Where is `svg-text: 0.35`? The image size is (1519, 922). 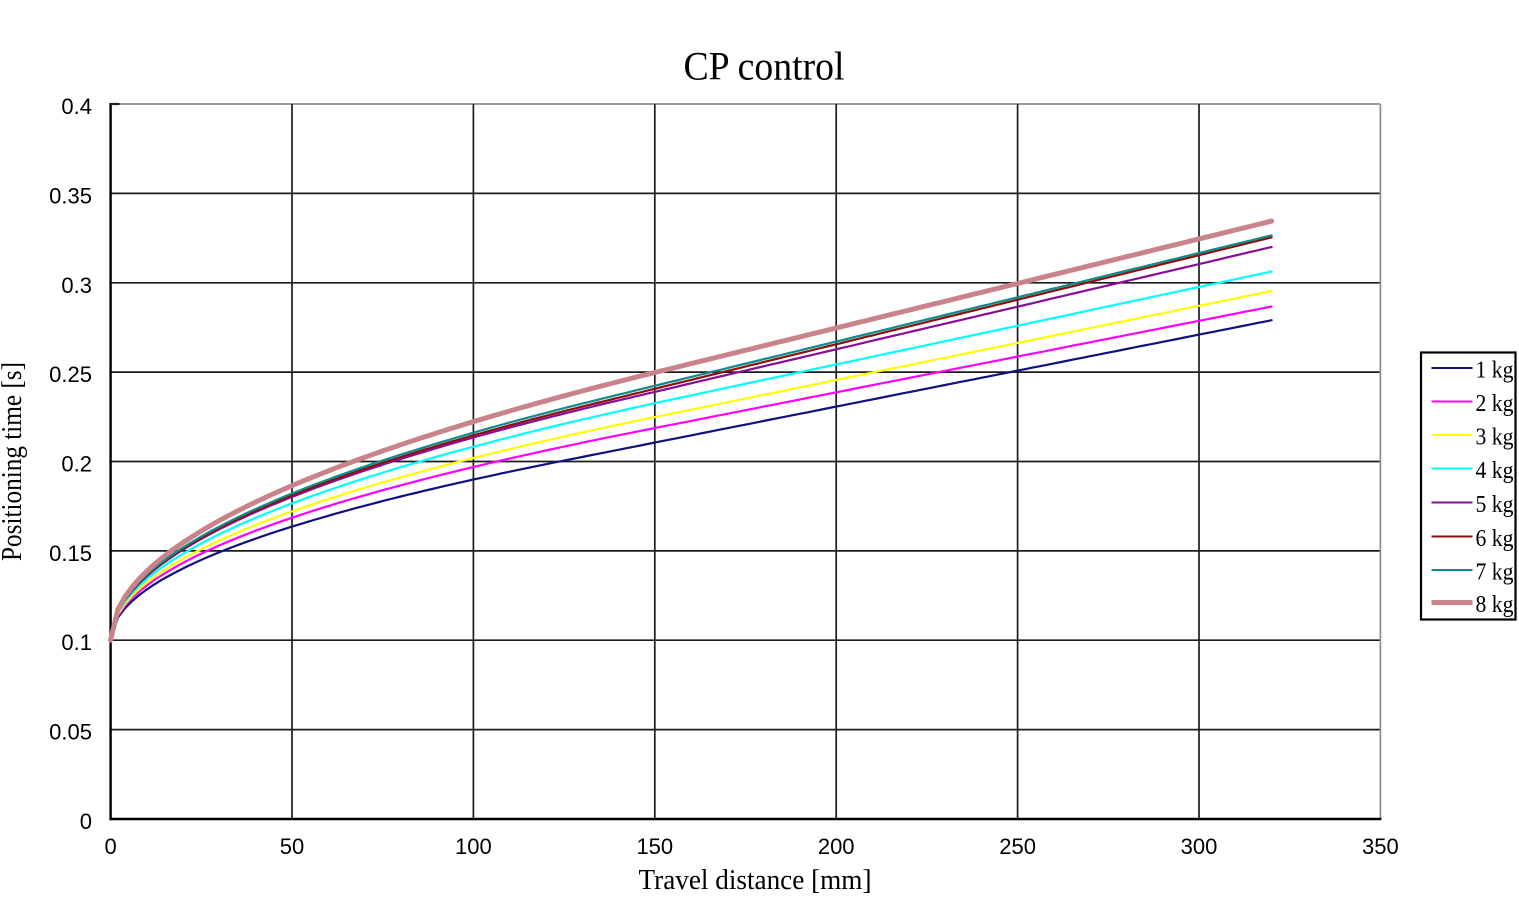
svg-text: 0.35 is located at coordinates (70, 195).